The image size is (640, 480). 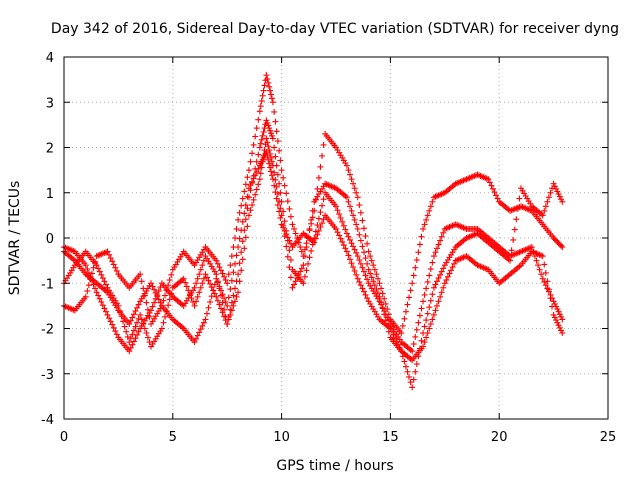 I want to click on x-tick-label: 0, so click(x=64, y=437).